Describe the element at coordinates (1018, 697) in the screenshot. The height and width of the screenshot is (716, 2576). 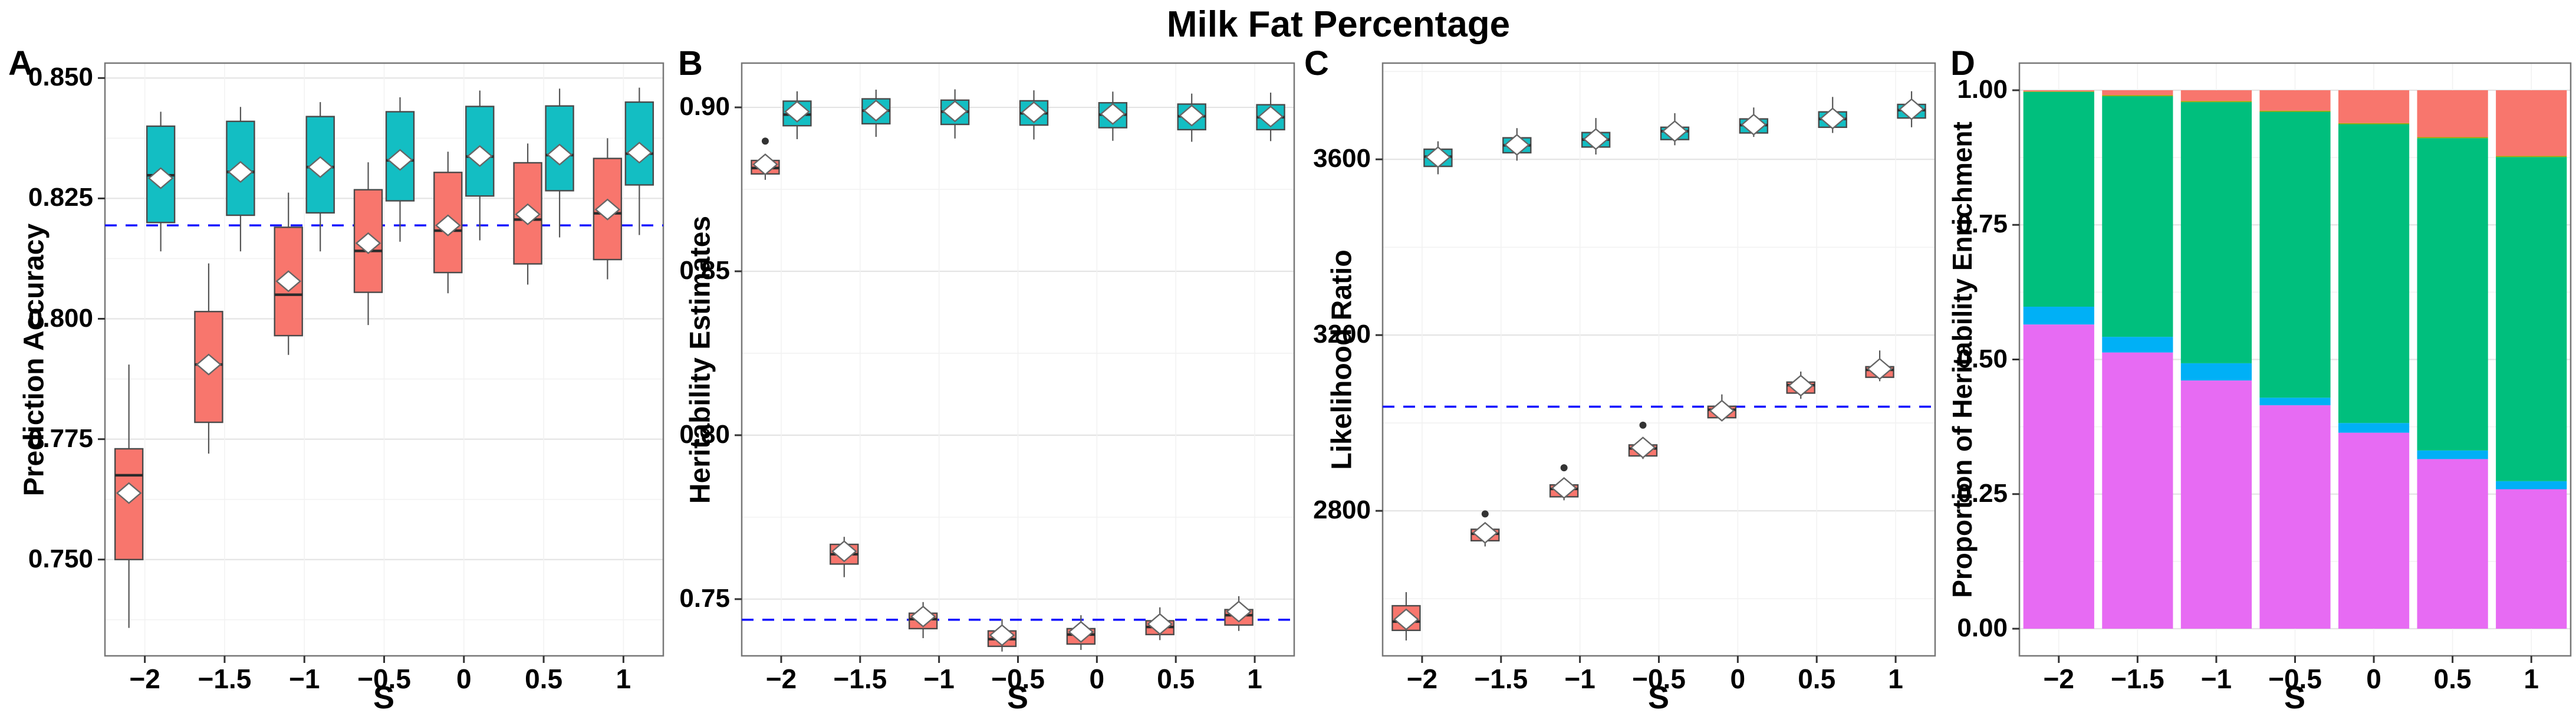
I see `x-axis-label-panel-b: S` at that location.